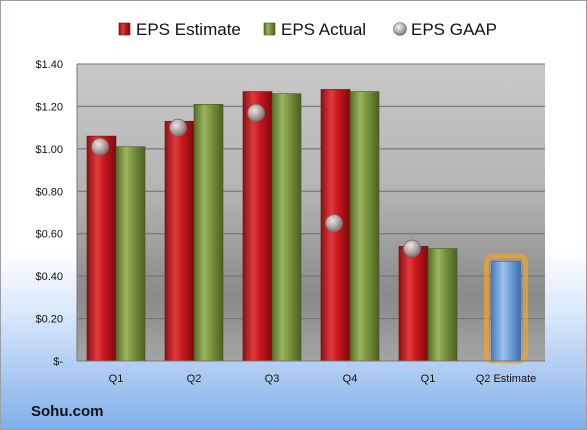 This screenshot has width=587, height=430. I want to click on legend-eps-actual: EPS Actual, so click(314, 29).